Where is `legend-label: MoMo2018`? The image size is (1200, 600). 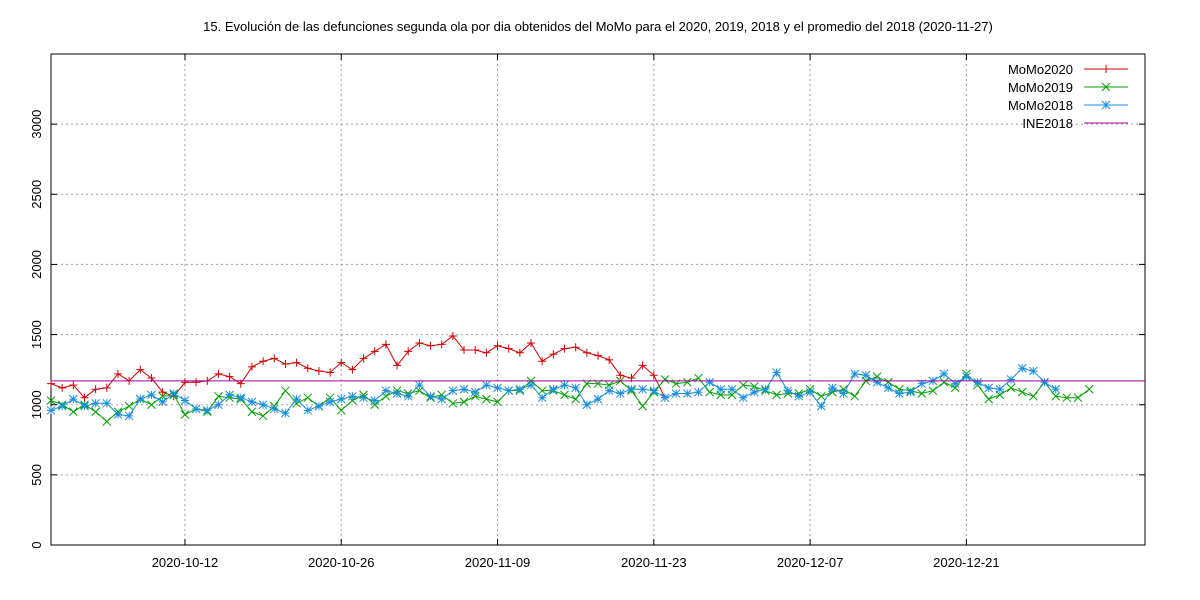 legend-label: MoMo2018 is located at coordinates (1040, 105).